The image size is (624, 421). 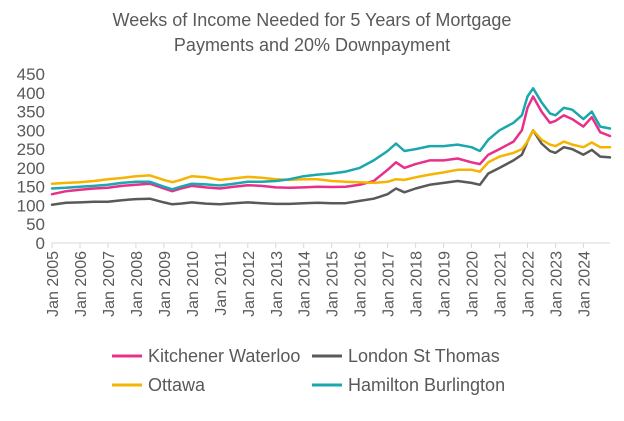 I want to click on legend-label: Hamilton Burlington, so click(x=426, y=385).